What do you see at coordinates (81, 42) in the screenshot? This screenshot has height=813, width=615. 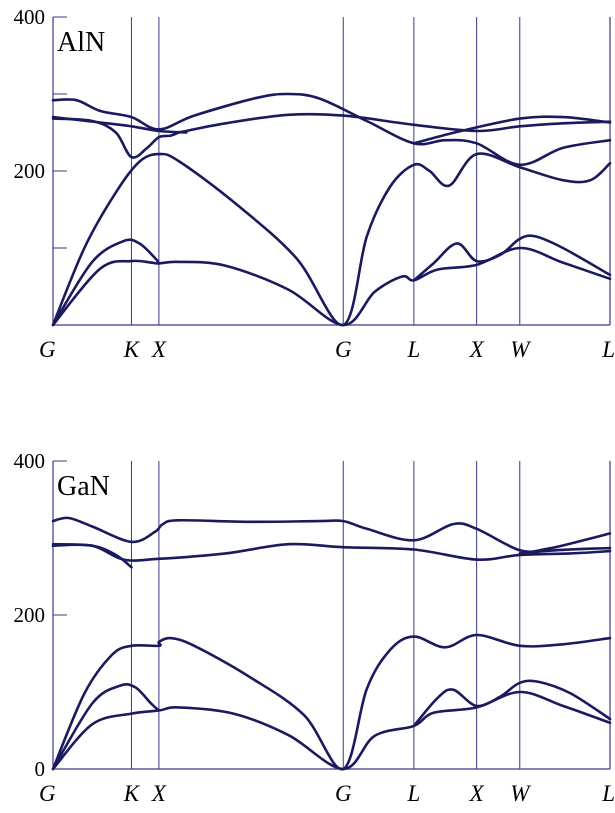 I see `panel-title: AlN` at bounding box center [81, 42].